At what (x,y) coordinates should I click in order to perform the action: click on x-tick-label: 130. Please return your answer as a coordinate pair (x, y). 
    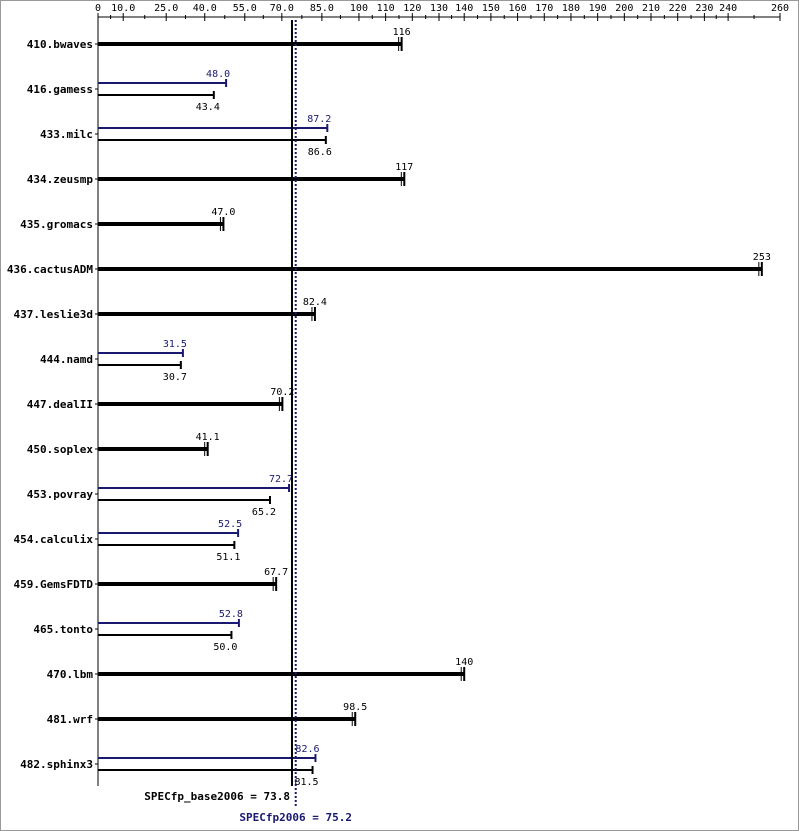
    Looking at the image, I should click on (439, 8).